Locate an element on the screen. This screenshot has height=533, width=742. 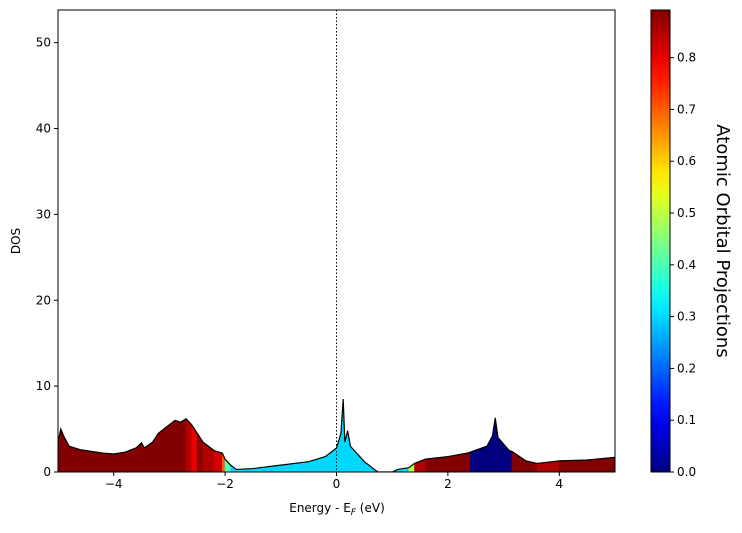
x-tick-label: −4 is located at coordinates (114, 484).